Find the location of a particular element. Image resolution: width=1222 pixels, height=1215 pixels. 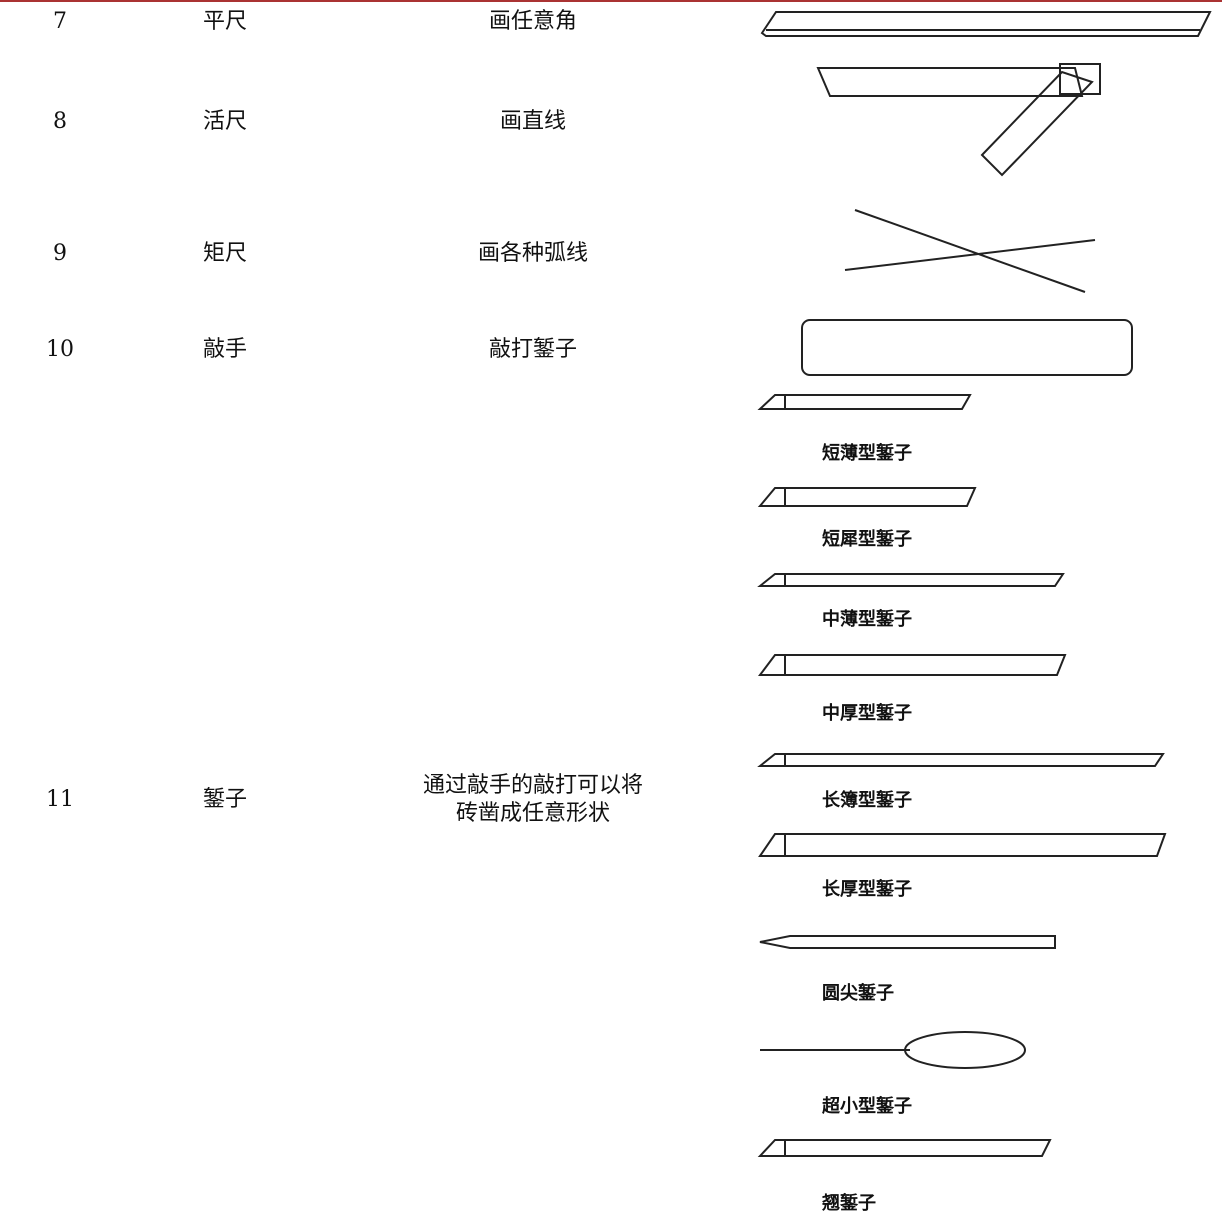

row-number: 9 is located at coordinates (60, 253).